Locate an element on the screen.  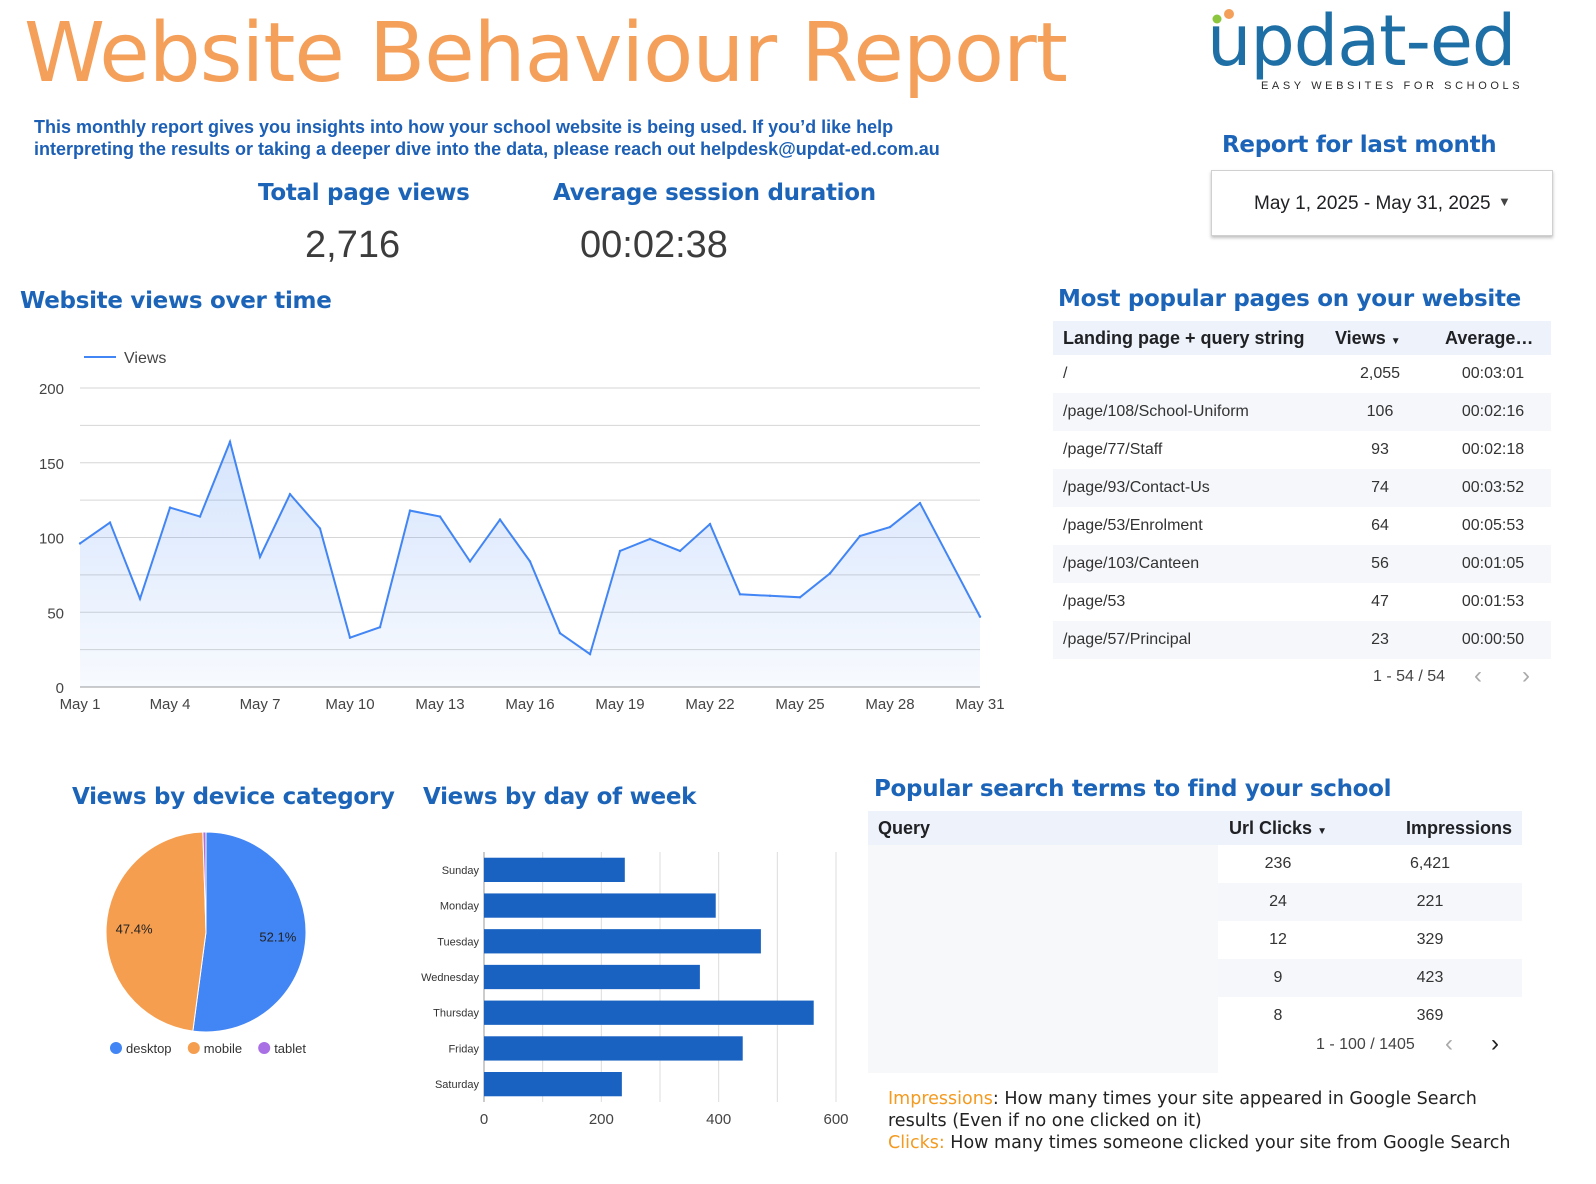
pie-slice-desktop is located at coordinates (249, 932).